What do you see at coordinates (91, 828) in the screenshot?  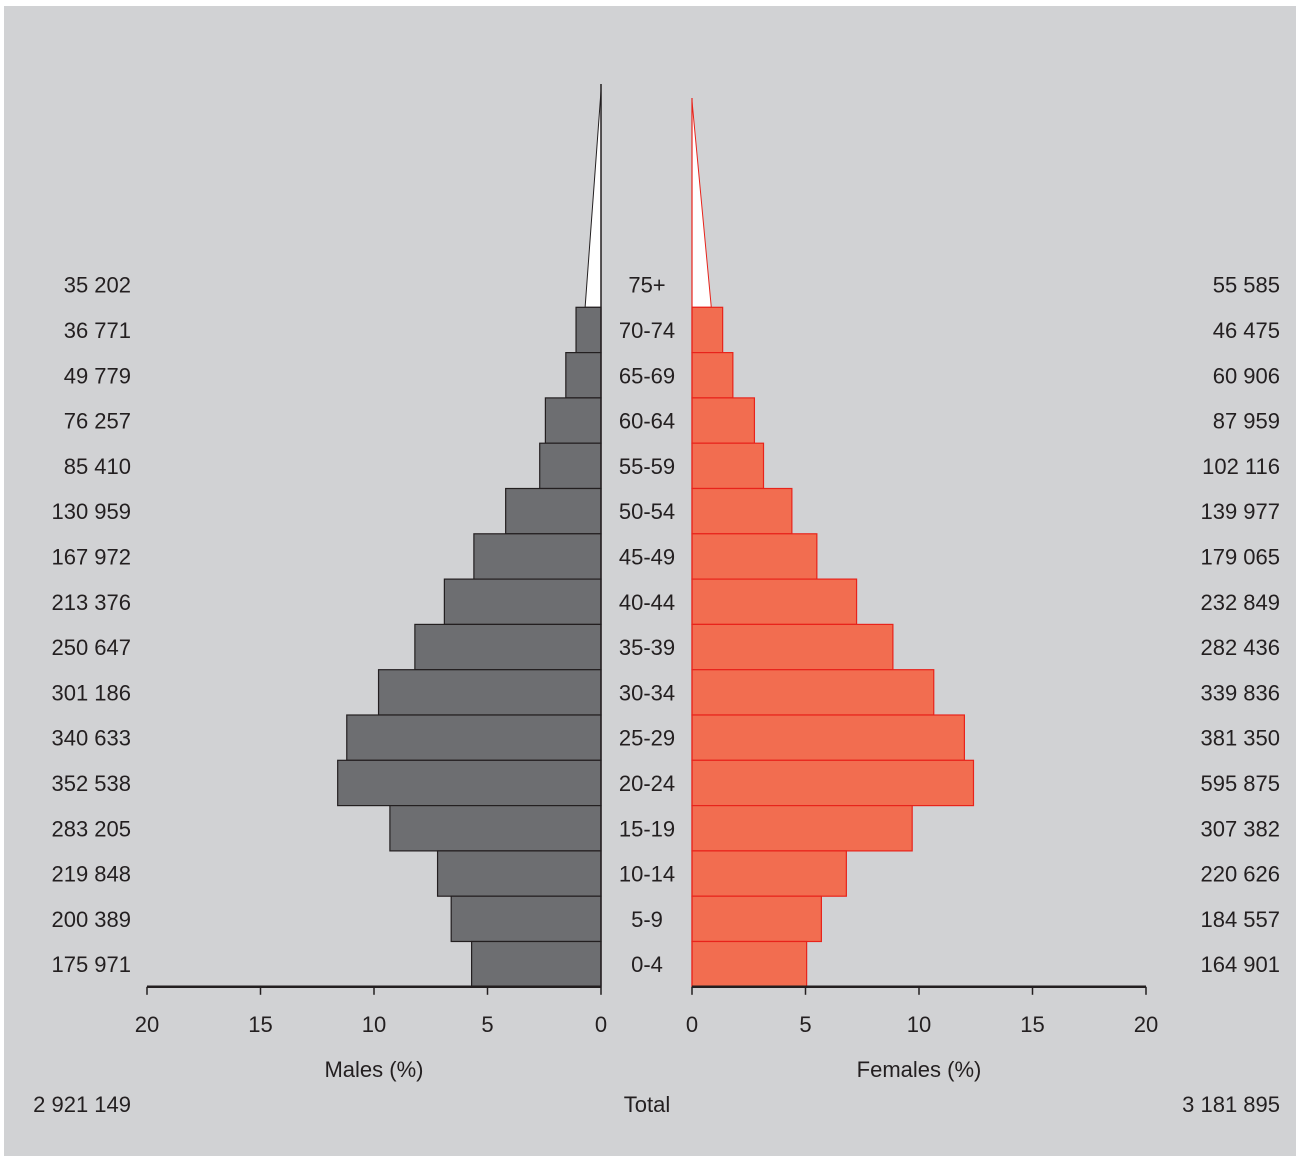 I see `male-count-label: 283 205` at bounding box center [91, 828].